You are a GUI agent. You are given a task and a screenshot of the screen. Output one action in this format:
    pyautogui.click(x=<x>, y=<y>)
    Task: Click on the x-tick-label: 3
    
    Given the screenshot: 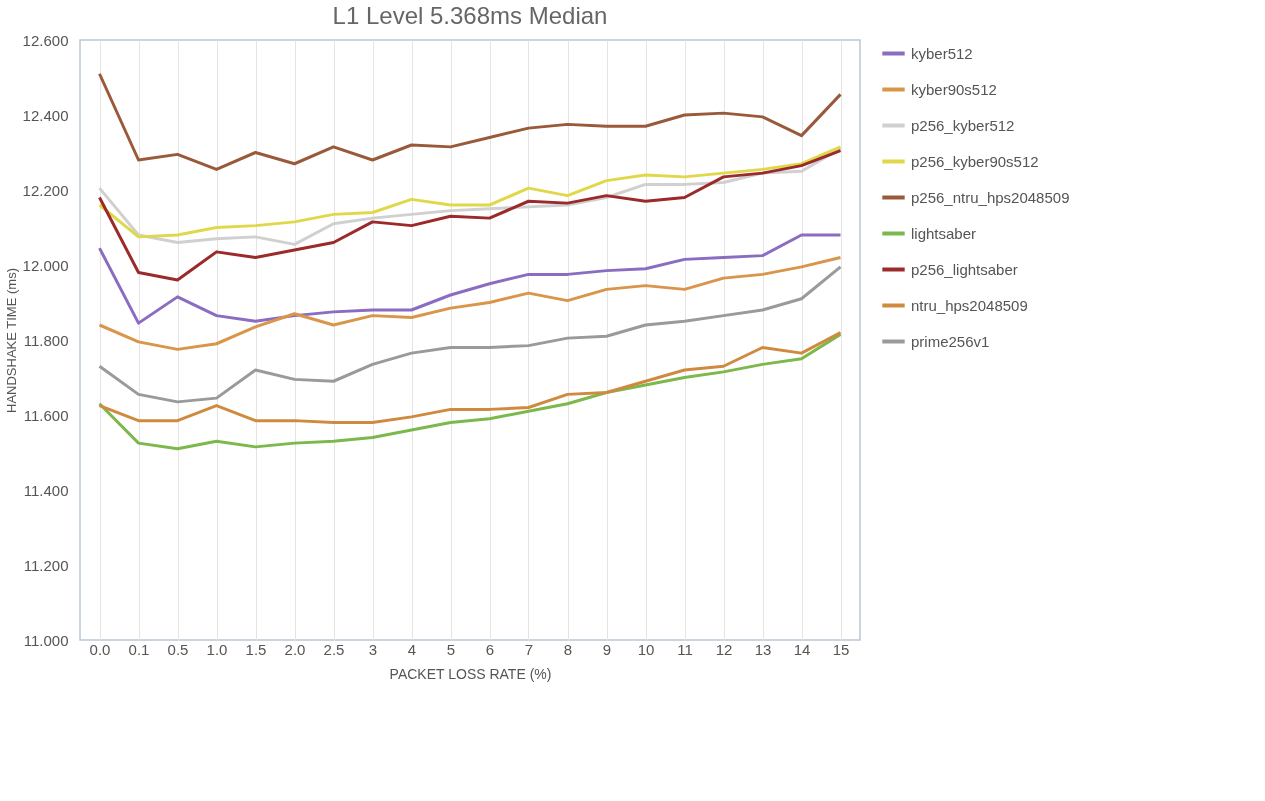 What is the action you would take?
    pyautogui.click(x=373, y=649)
    